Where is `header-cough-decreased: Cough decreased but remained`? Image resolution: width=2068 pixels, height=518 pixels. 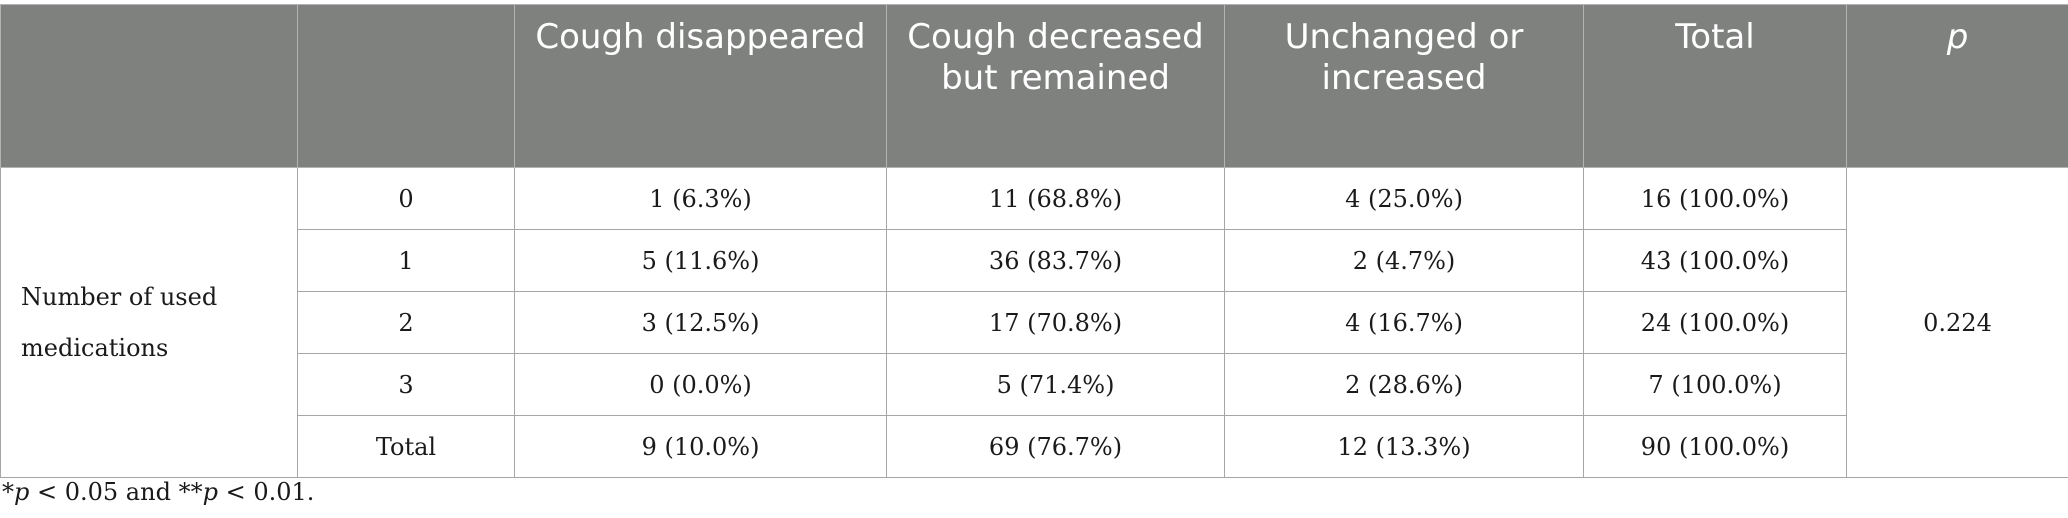 header-cough-decreased: Cough decreased but remained is located at coordinates (1055, 86).